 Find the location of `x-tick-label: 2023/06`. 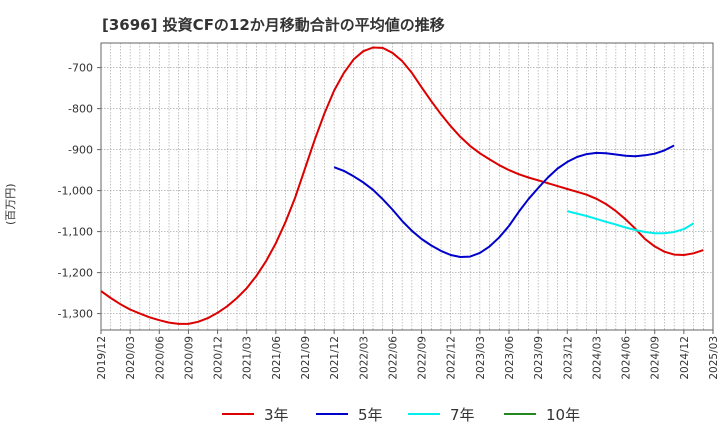

x-tick-label: 2023/06 is located at coordinates (510, 358).